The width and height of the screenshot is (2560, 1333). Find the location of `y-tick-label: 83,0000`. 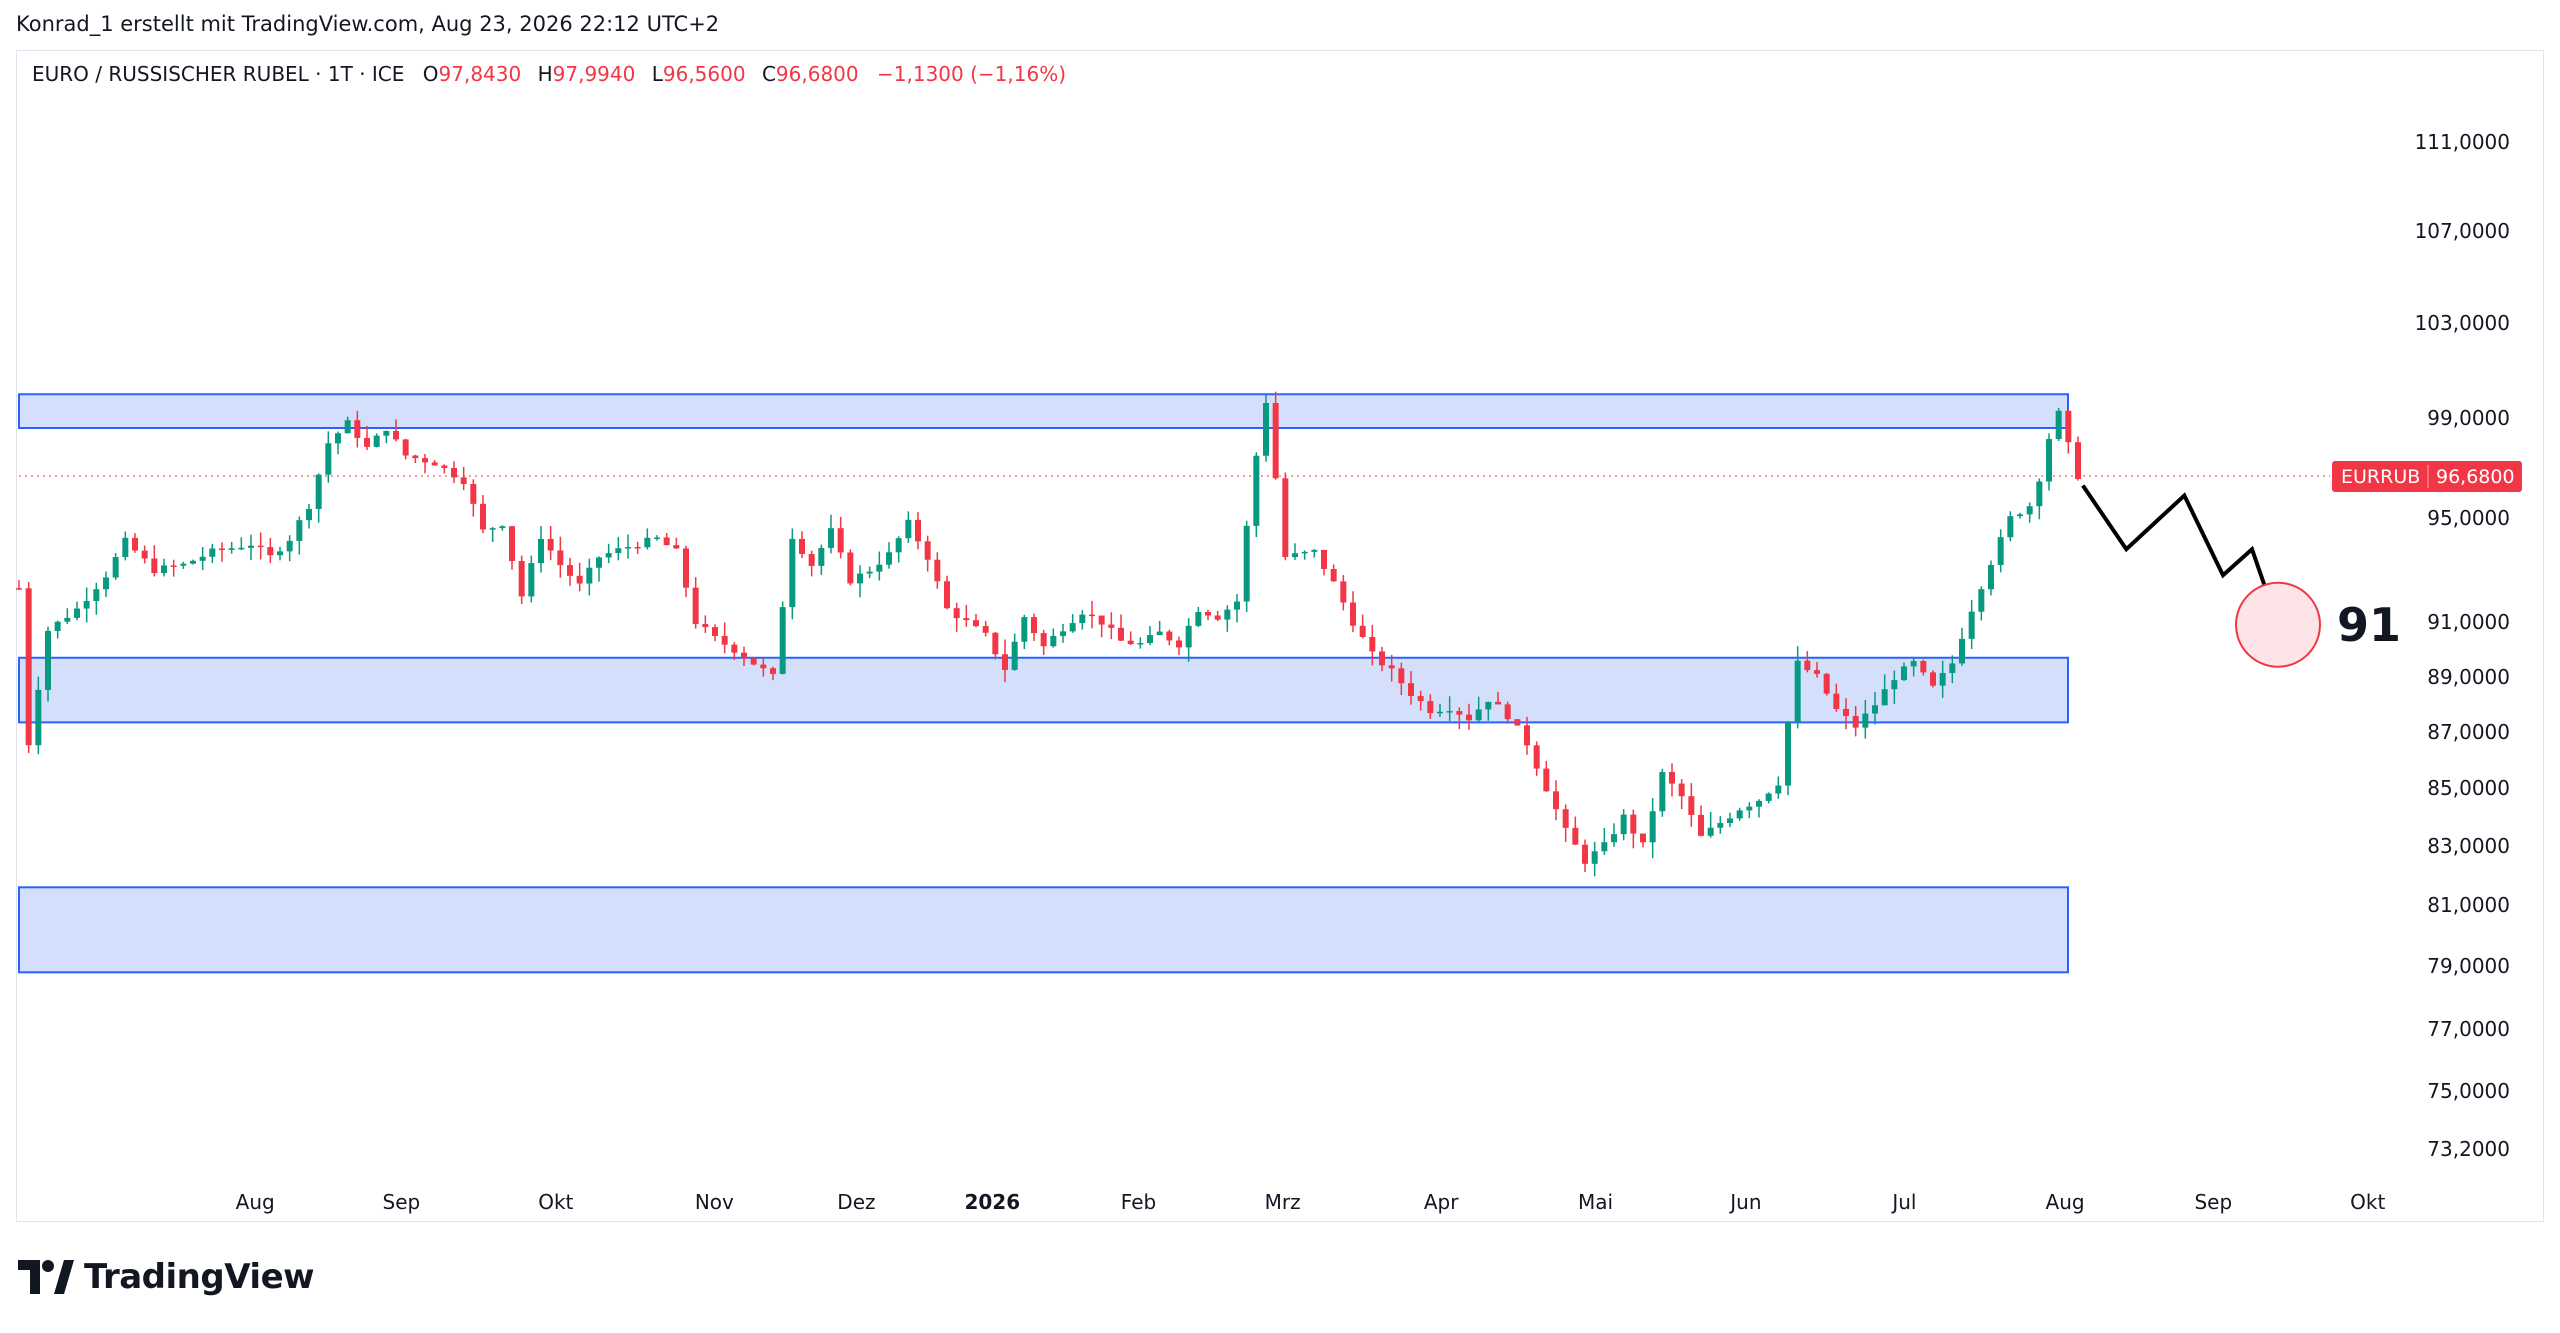

y-tick-label: 83,0000 is located at coordinates (2468, 846).